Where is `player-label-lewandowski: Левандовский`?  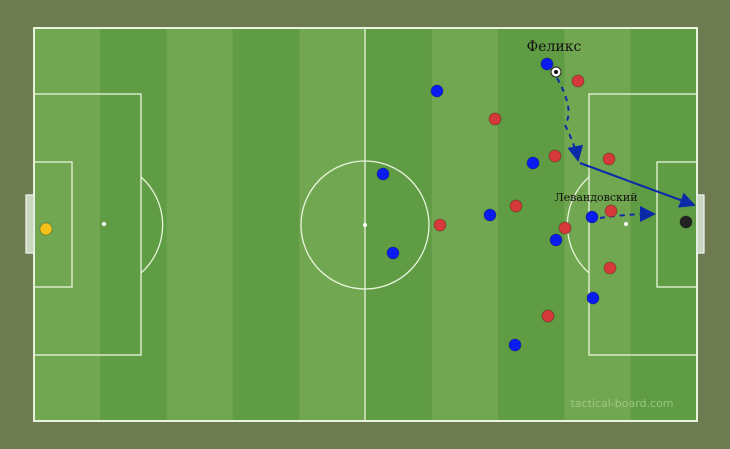
player-label-lewandowski: Левандовский is located at coordinates (595, 197).